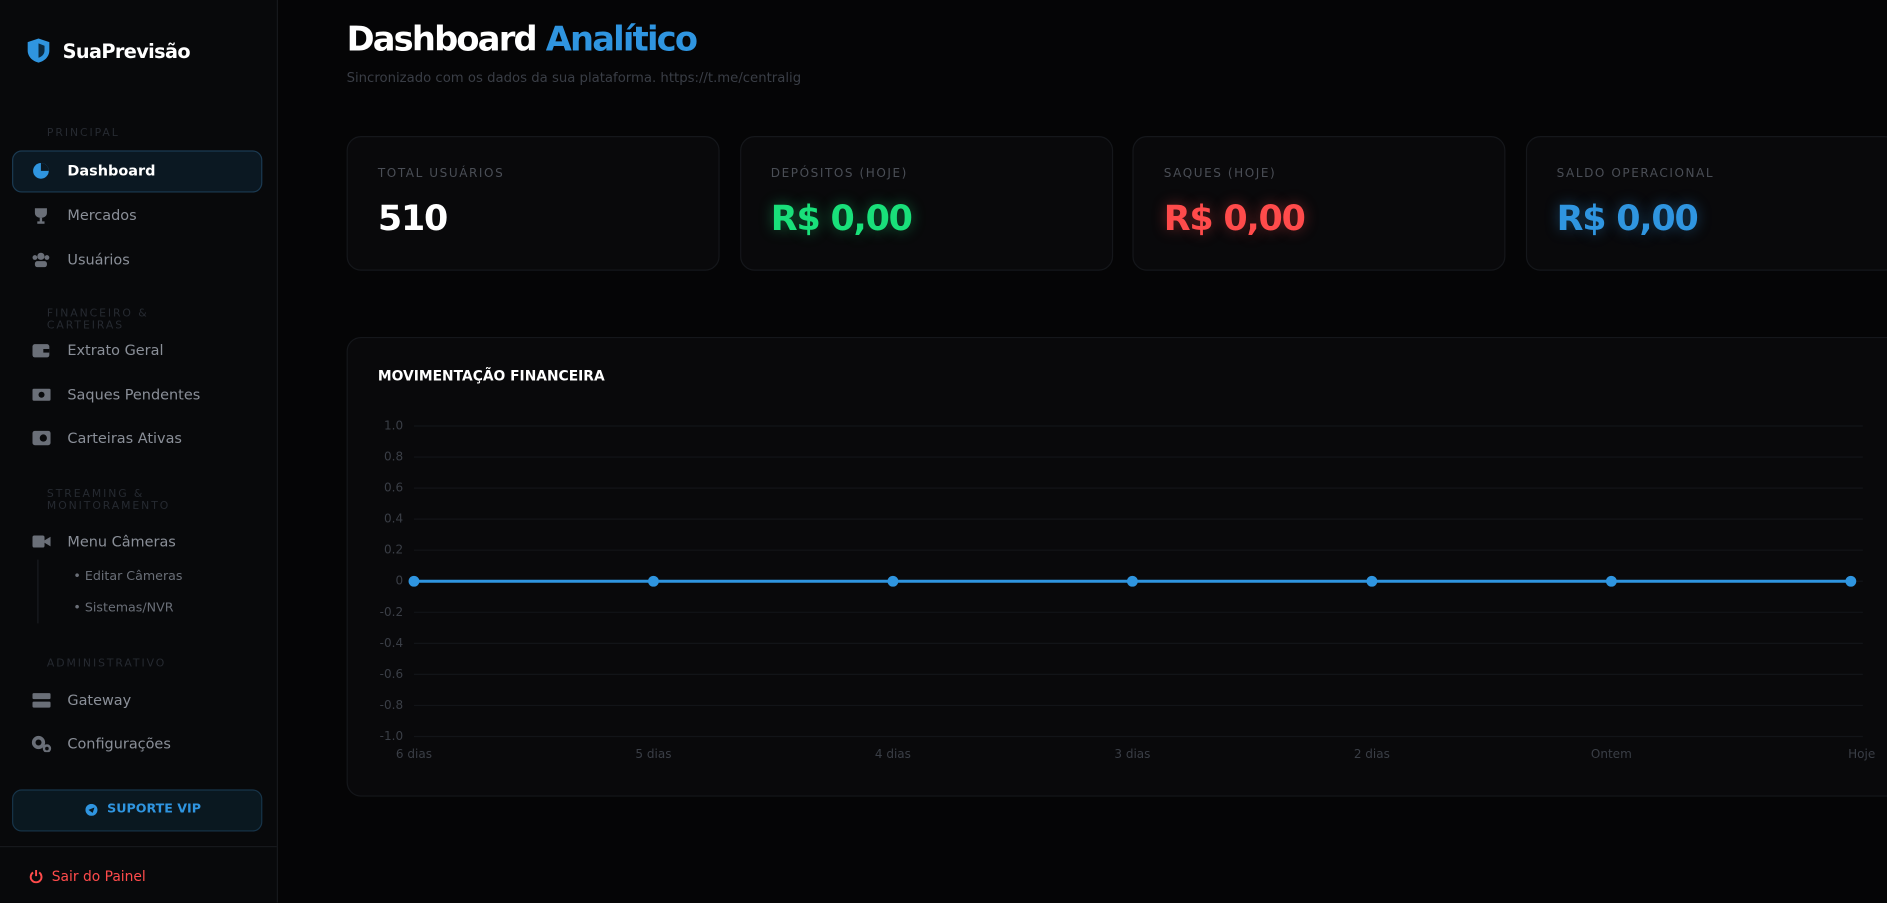 The image size is (1887, 903). What do you see at coordinates (124, 438) in the screenshot?
I see `nav-item: Carteiras Ativas` at bounding box center [124, 438].